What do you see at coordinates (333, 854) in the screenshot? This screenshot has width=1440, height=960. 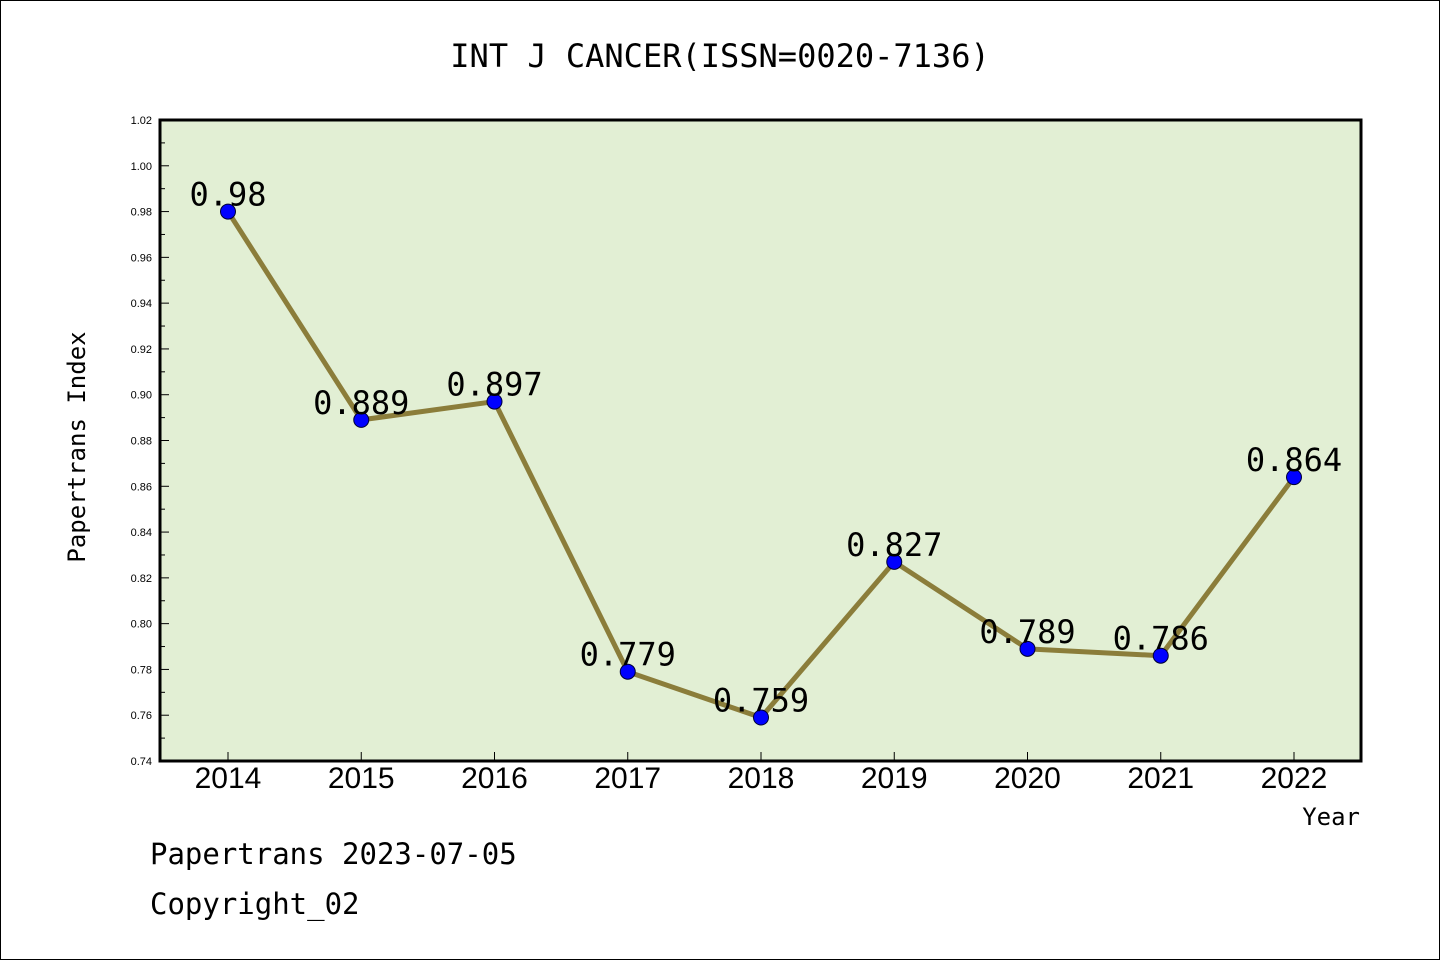 I see `footer-date: Papertrans 2023-07-05` at bounding box center [333, 854].